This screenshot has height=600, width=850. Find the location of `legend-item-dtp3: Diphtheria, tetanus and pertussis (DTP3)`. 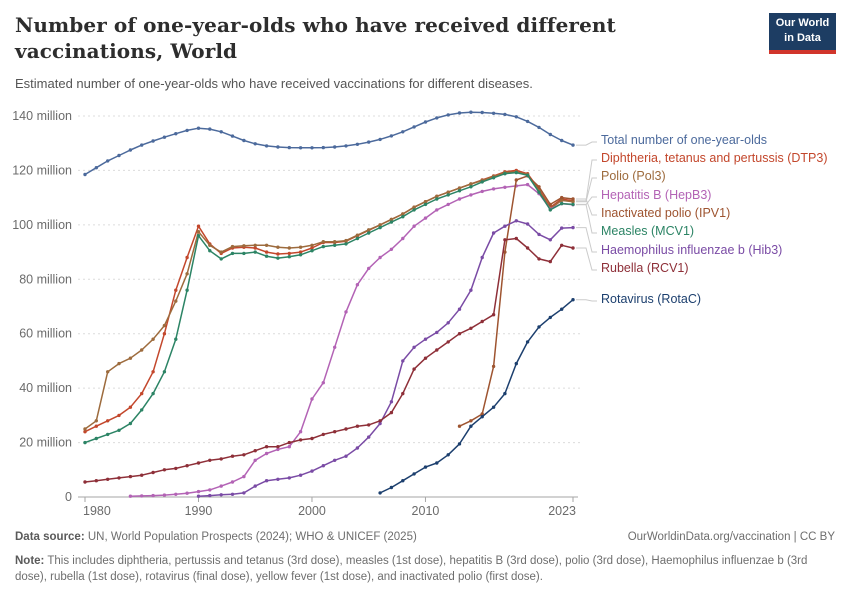

legend-item-dtp3: Diphtheria, tetanus and pertussis (DTP3) is located at coordinates (714, 158).